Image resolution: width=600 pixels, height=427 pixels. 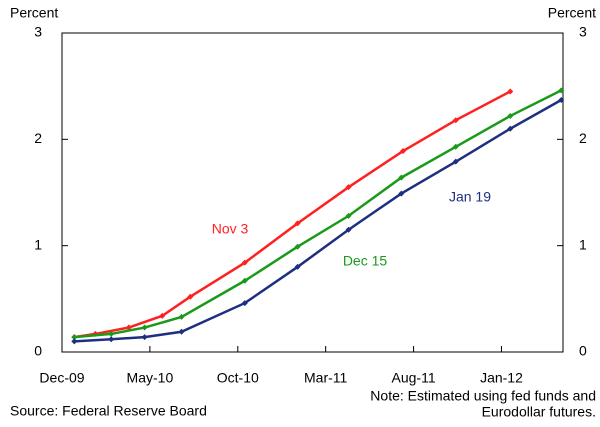 I want to click on y2-tick-label: 2, so click(x=583, y=138).